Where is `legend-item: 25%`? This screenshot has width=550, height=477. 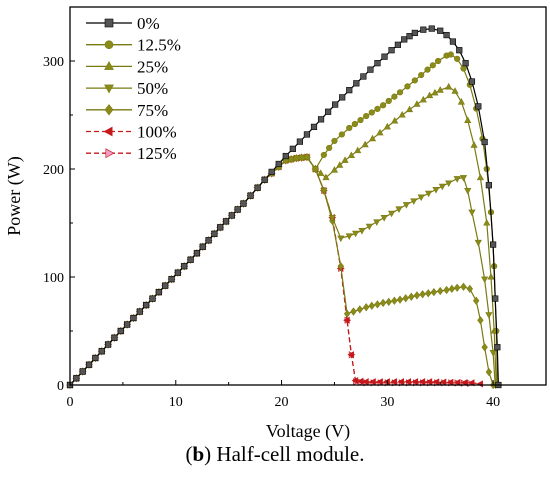 legend-item: 25% is located at coordinates (127, 66).